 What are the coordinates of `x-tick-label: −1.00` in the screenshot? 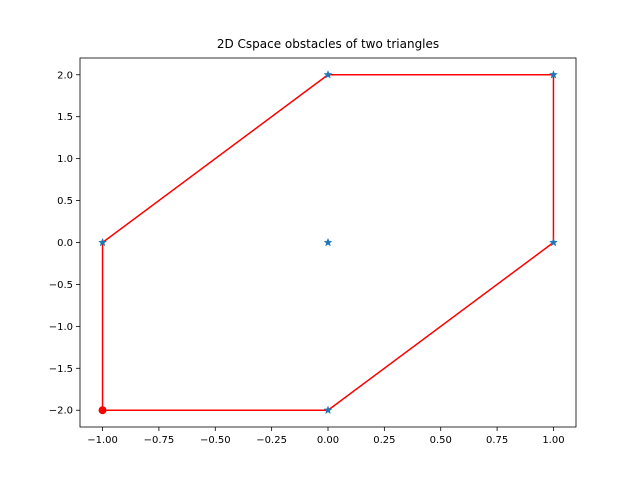 It's located at (102, 440).